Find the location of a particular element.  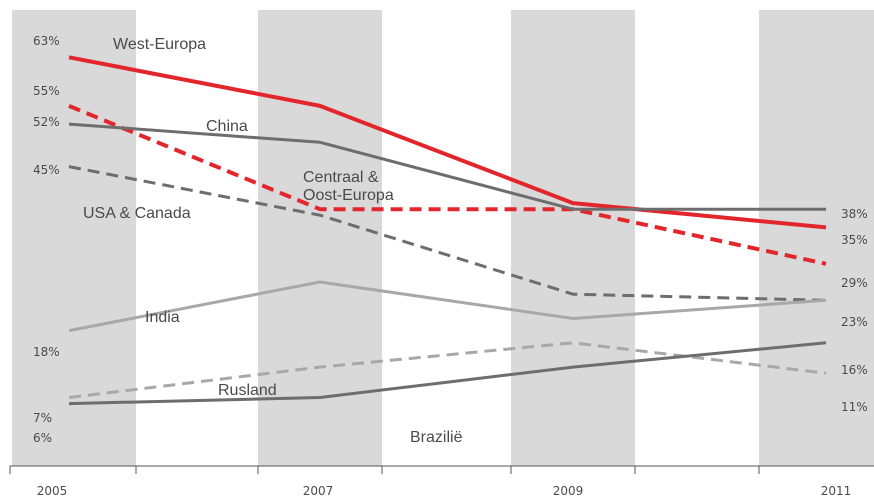

series-name-label: West-Europa is located at coordinates (159, 44).